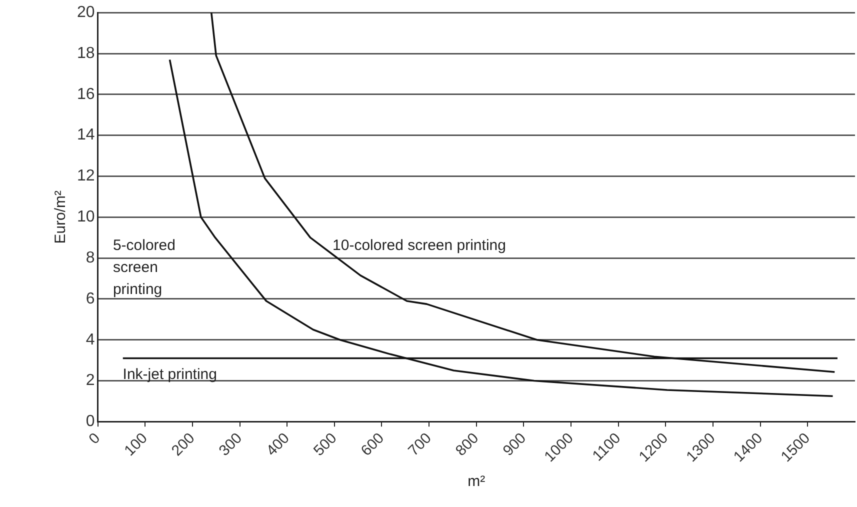 This screenshot has width=857, height=507. Describe the element at coordinates (90, 299) in the screenshot. I see `y-tick-label: 6` at that location.